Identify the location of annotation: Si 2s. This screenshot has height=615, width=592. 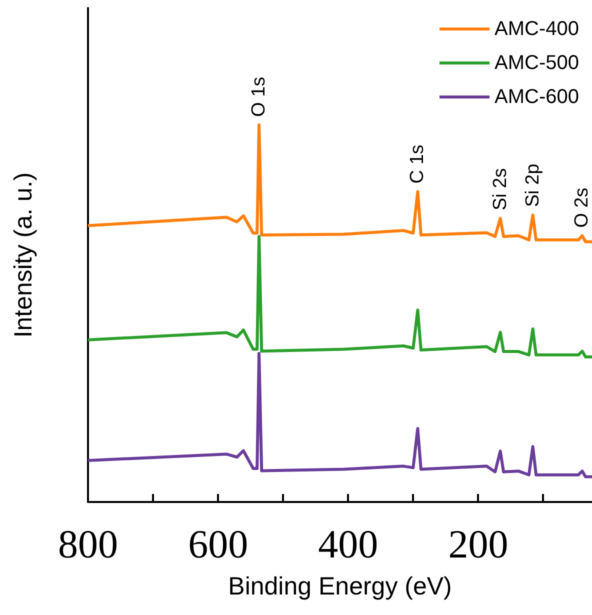
(500, 189).